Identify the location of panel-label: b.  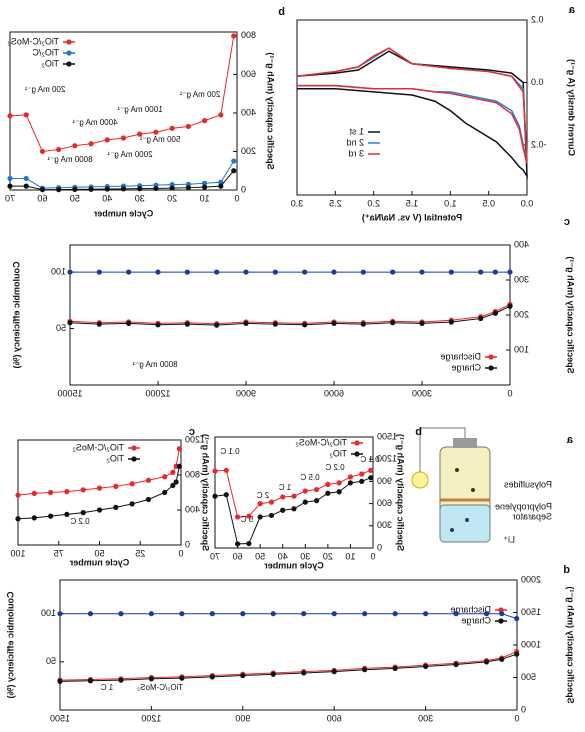
(418, 432).